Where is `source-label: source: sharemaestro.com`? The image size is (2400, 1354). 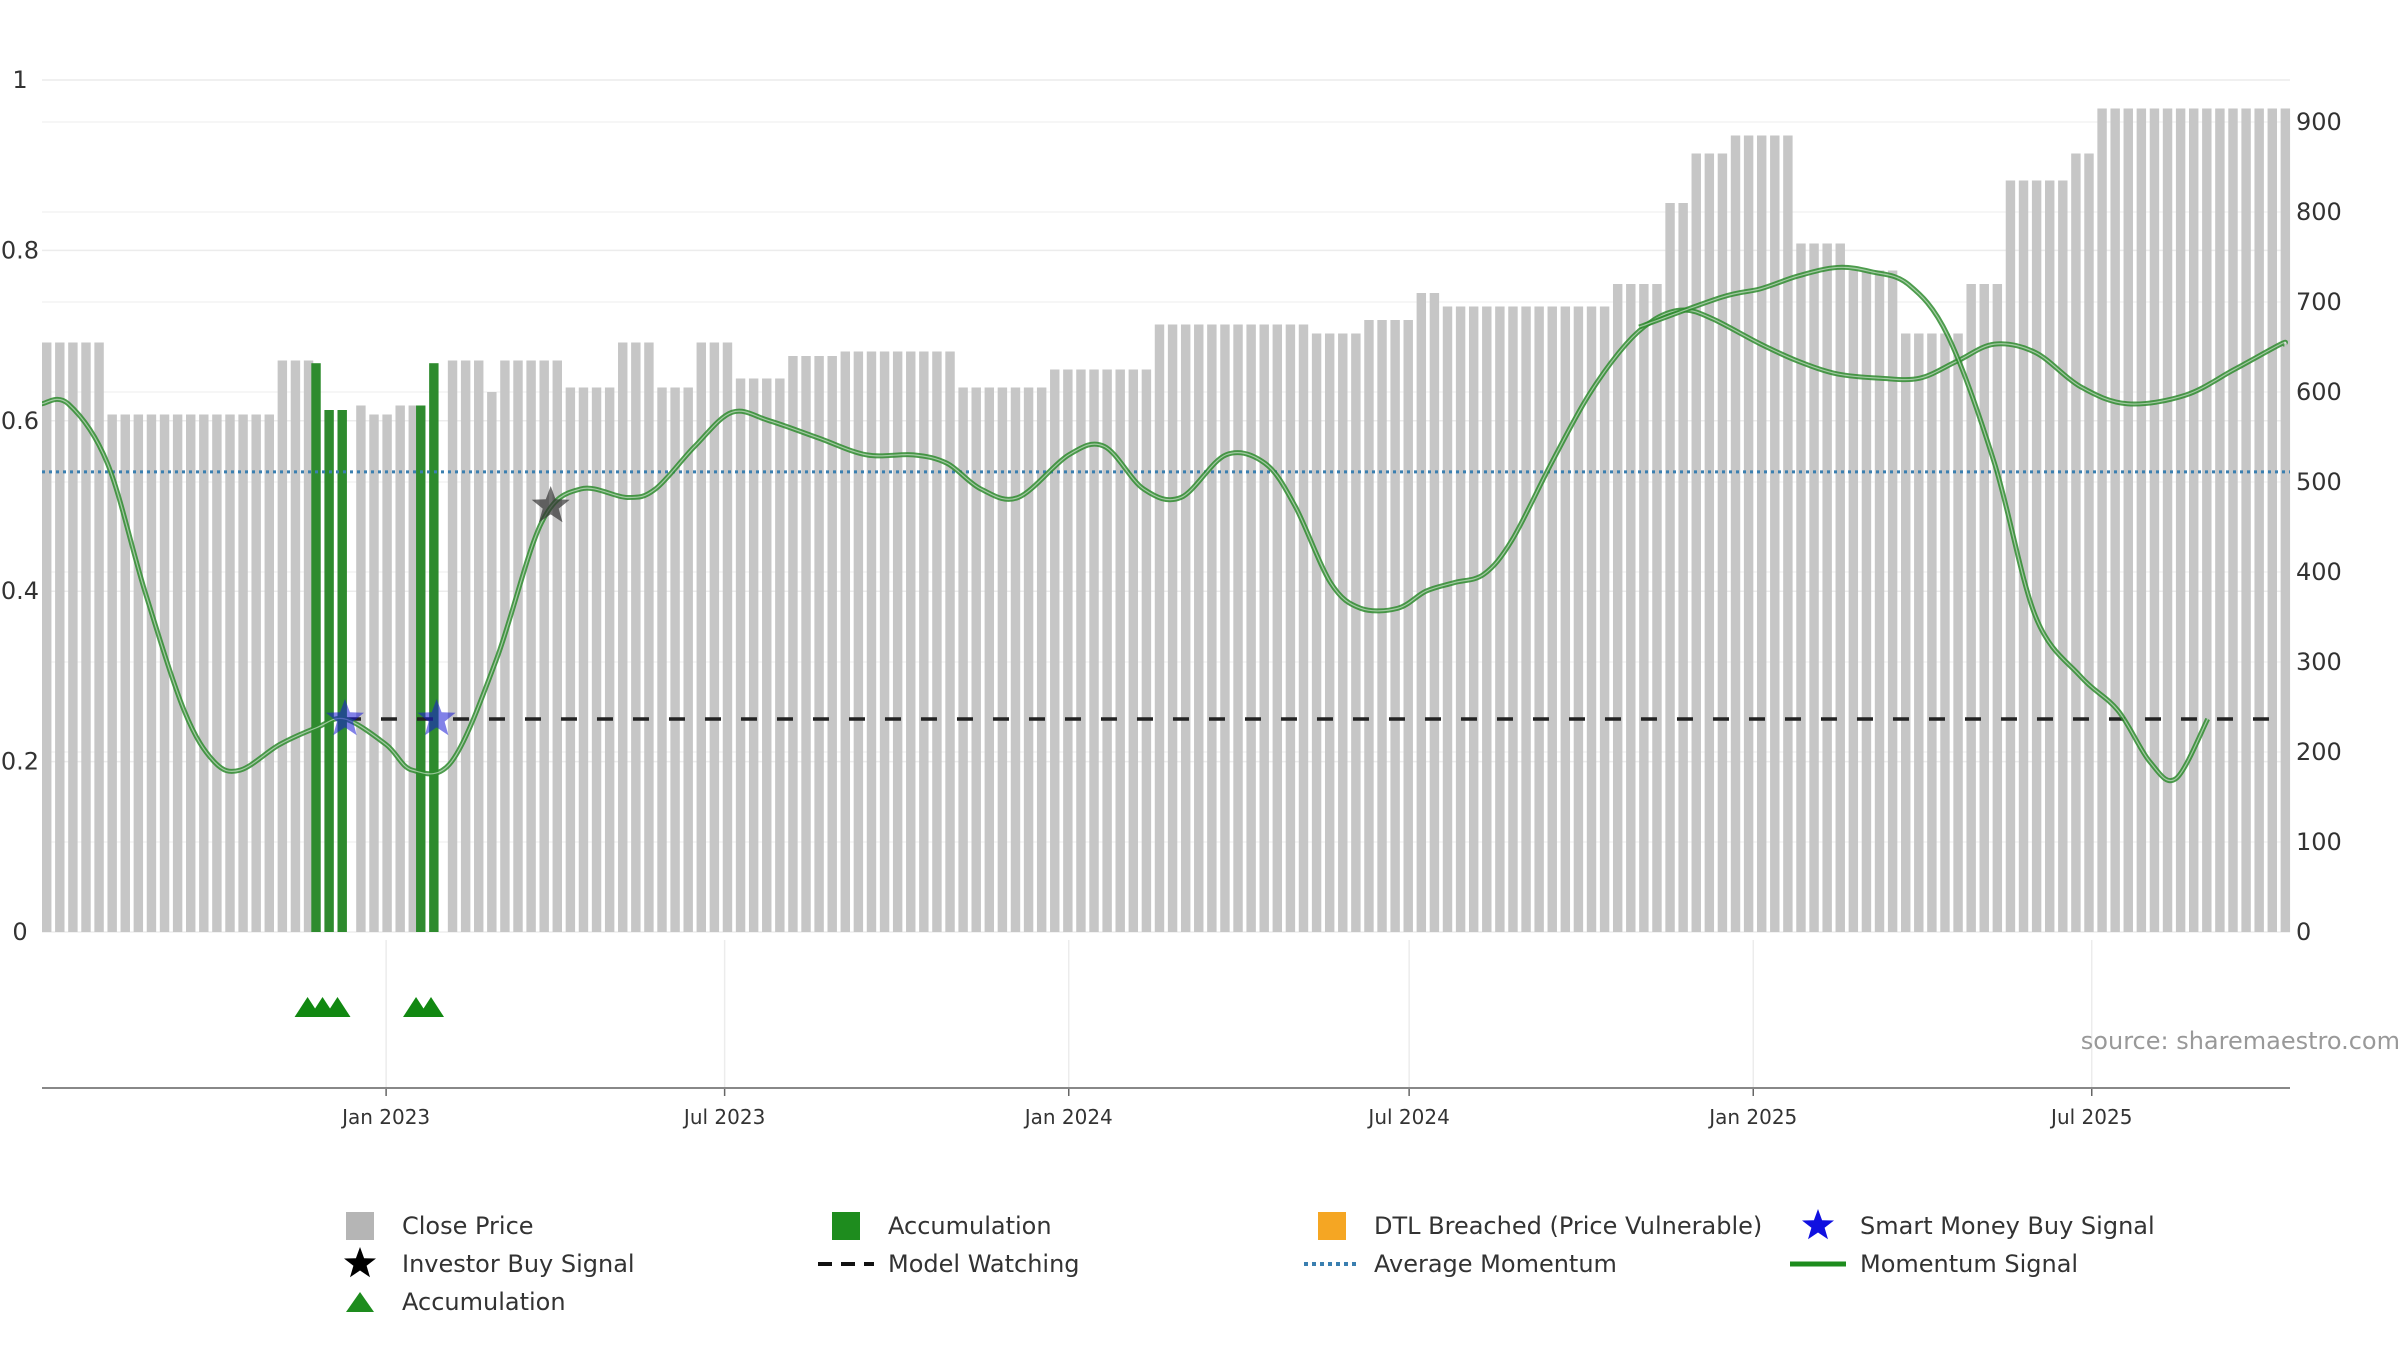
source-label: source: sharemaestro.com is located at coordinates (2240, 1041).